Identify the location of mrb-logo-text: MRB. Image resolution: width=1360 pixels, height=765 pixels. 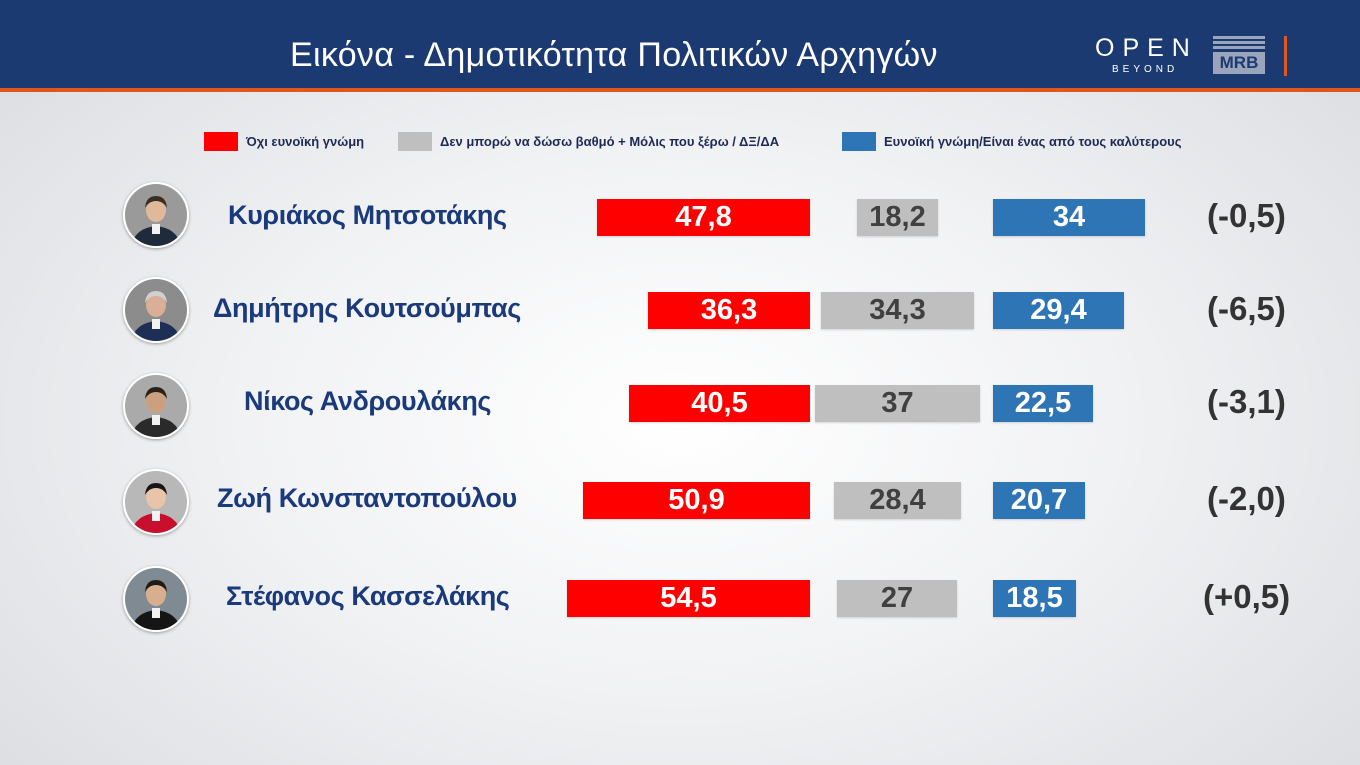
(1239, 63).